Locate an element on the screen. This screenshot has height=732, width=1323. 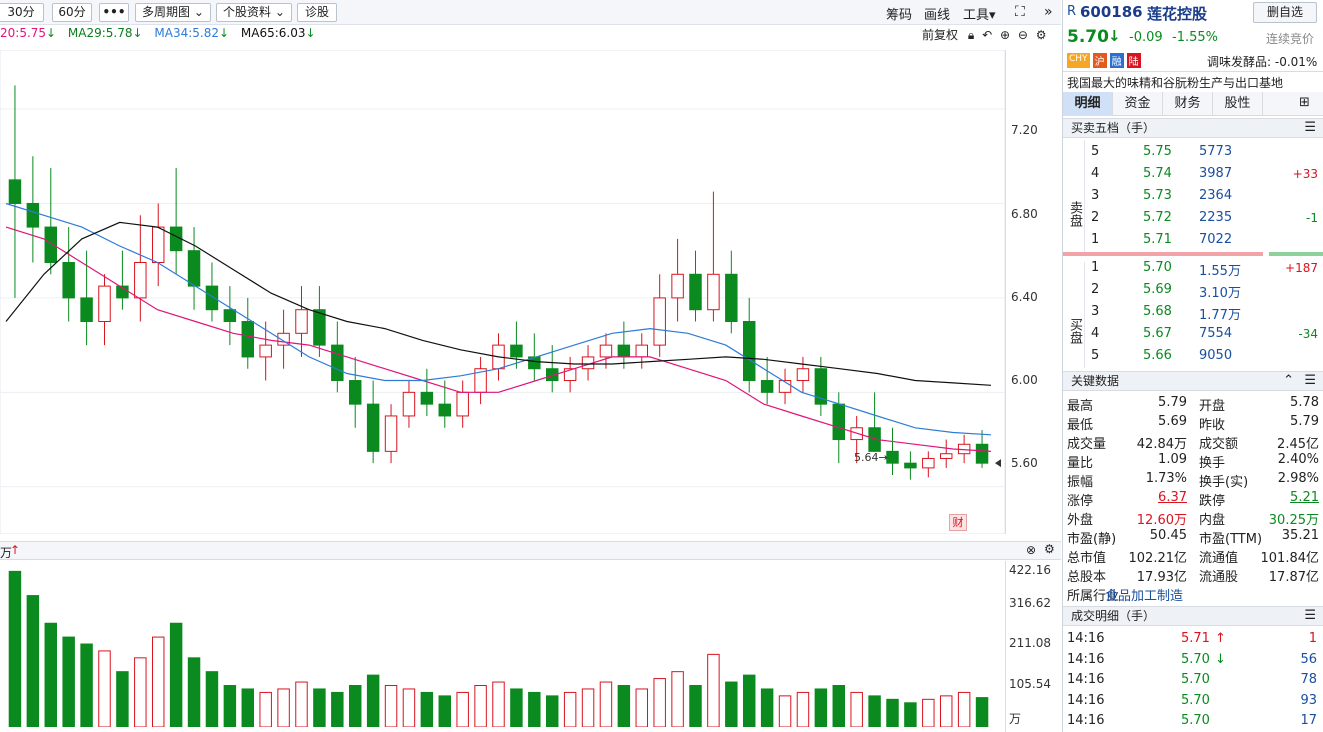
keydata-header: 关键数据 ⌃ ☰ is located at coordinates (1193, 381).